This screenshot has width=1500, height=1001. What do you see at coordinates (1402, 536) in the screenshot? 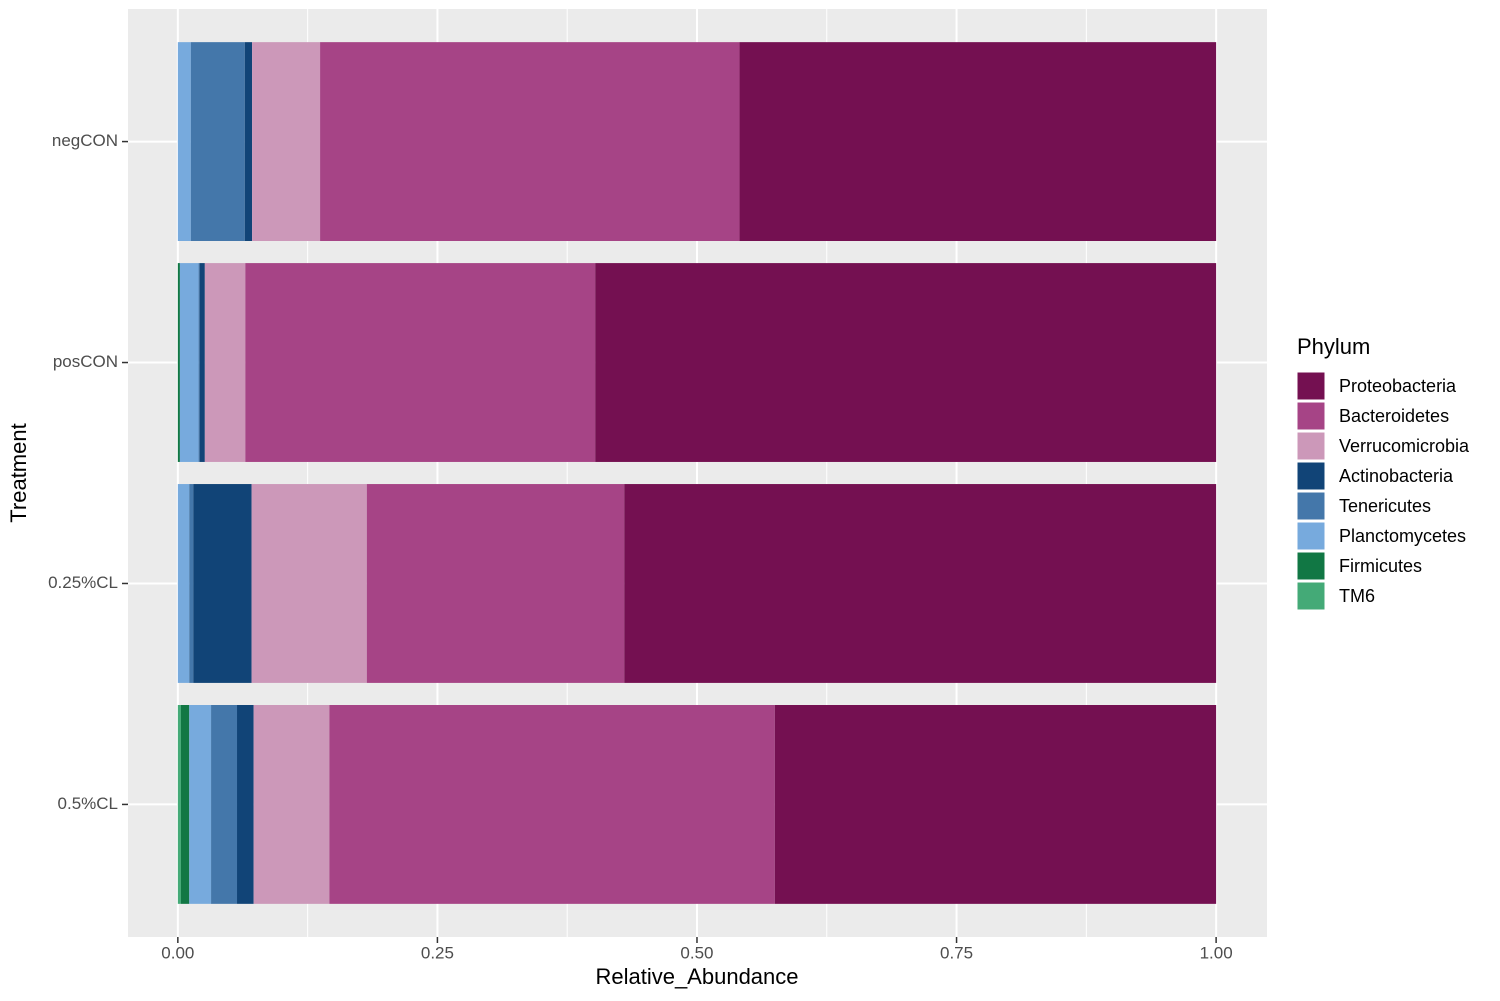
I see `legend-label: Planctomycetes` at bounding box center [1402, 536].